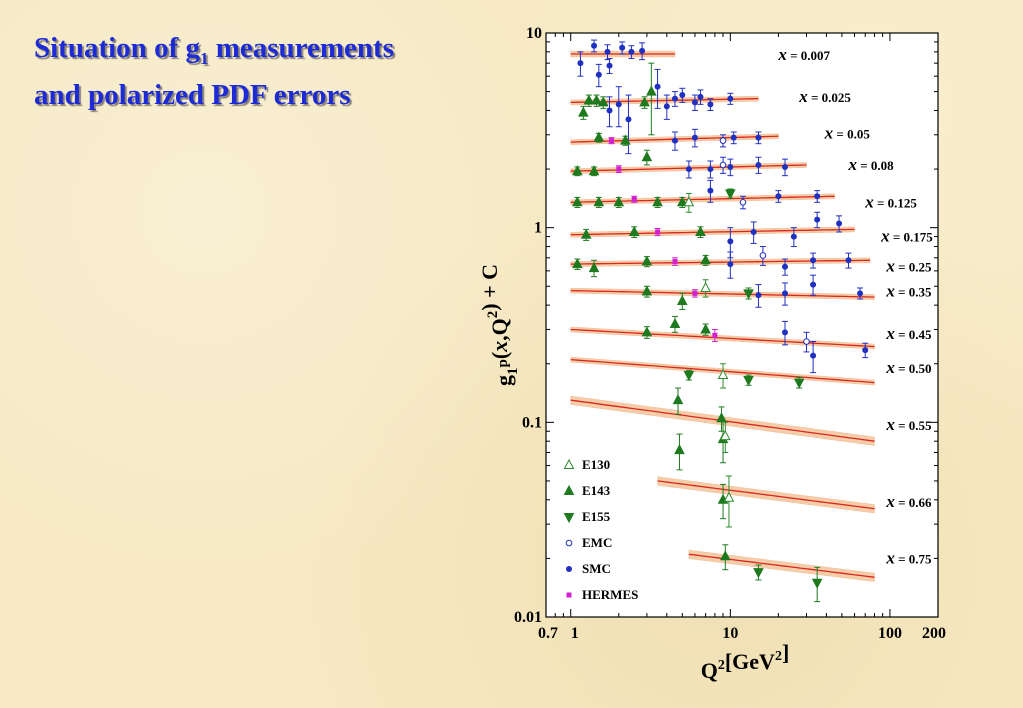 The width and height of the screenshot is (1023, 708). What do you see at coordinates (569, 518) in the screenshot?
I see `legend-marker-e155` at bounding box center [569, 518].